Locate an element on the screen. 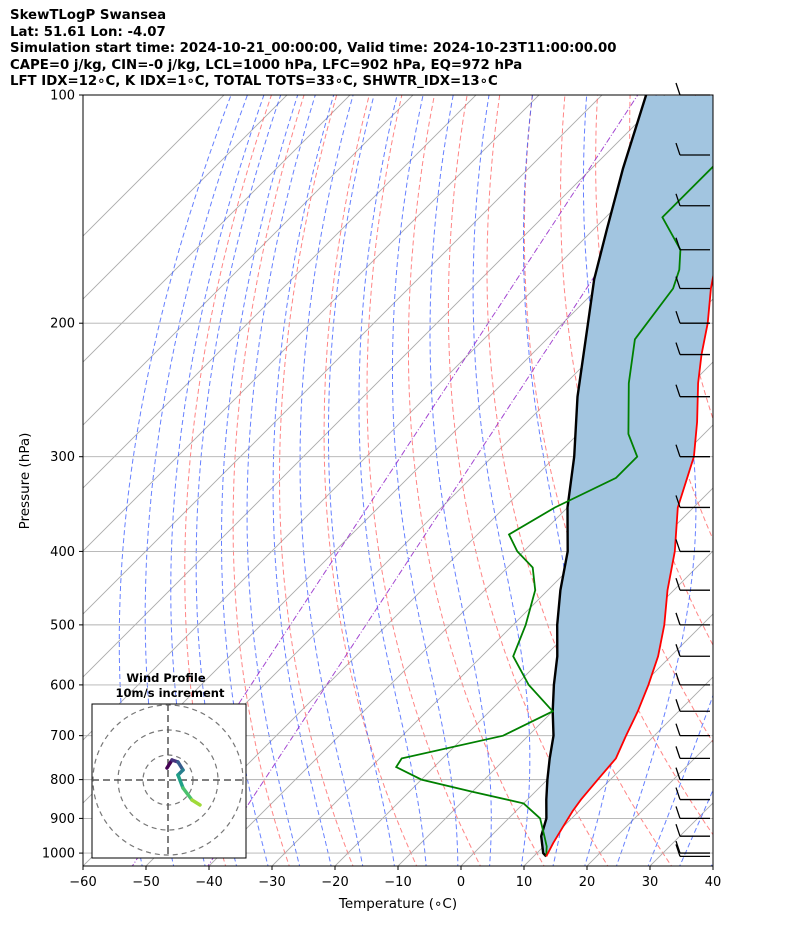 The image size is (794, 937). temperature-profile-line is located at coordinates (629, 564).